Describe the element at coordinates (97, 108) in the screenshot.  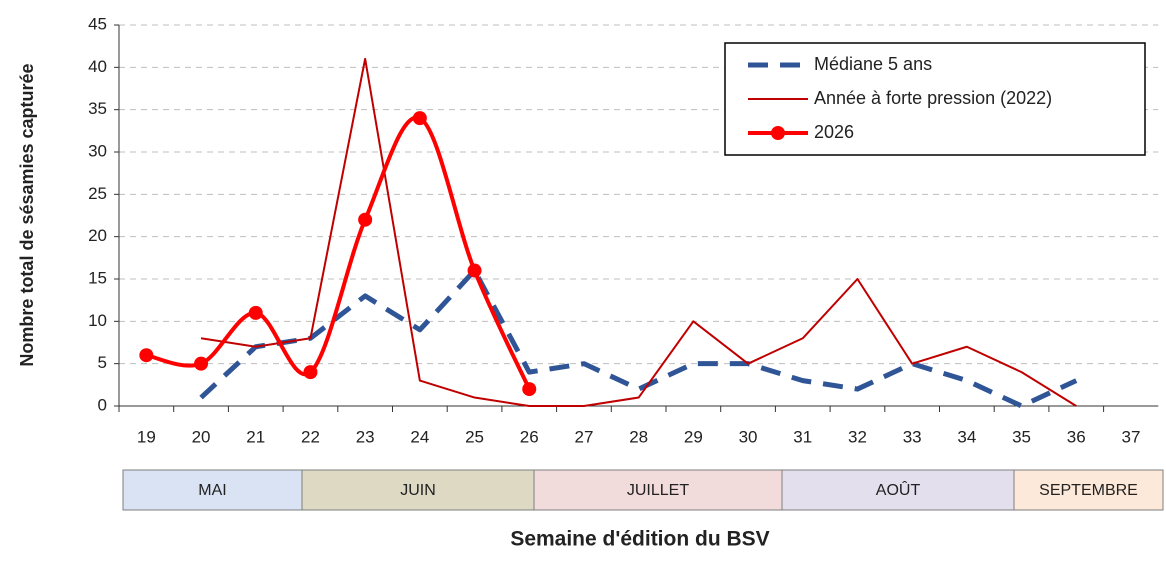
I see `y-tick-label: 35` at that location.